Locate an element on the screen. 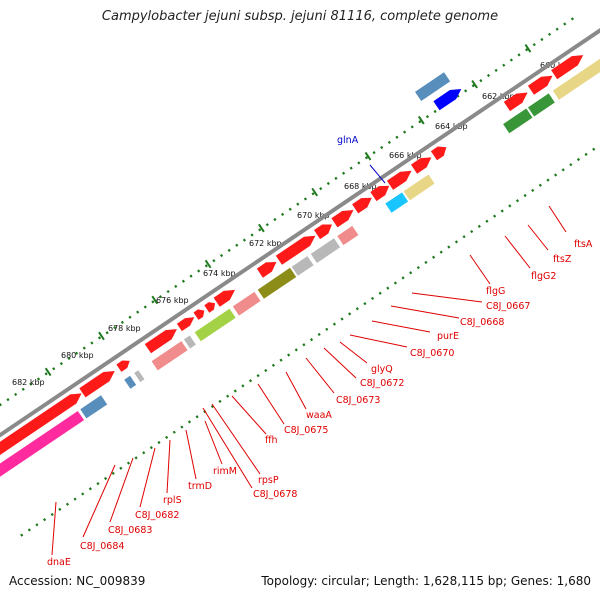 The width and height of the screenshot is (600, 600). gene-label-C8J_0668: C8J_0668 is located at coordinates (482, 322).